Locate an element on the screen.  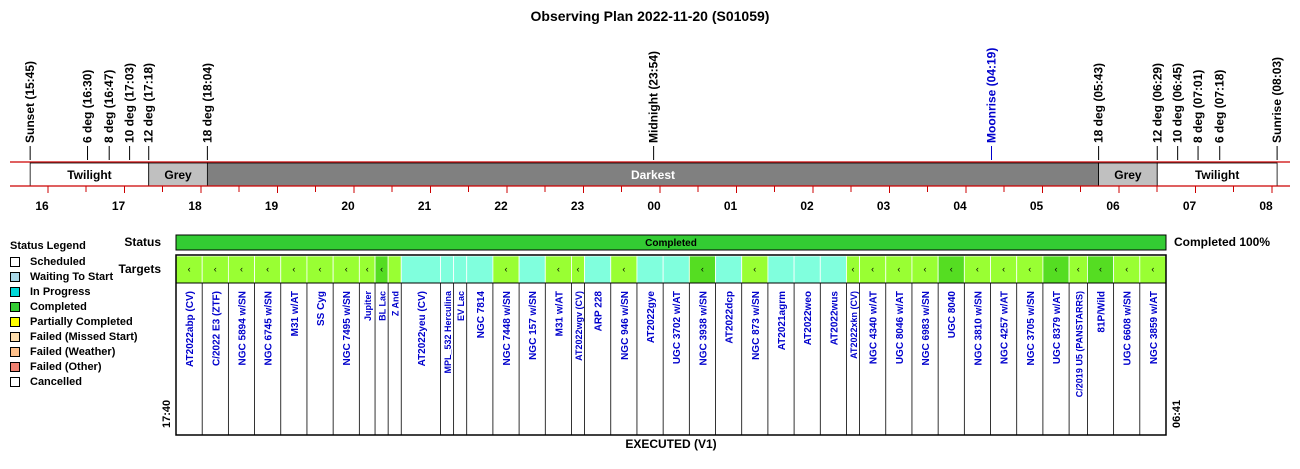
target-column: AT2022wus is located at coordinates (833, 345).